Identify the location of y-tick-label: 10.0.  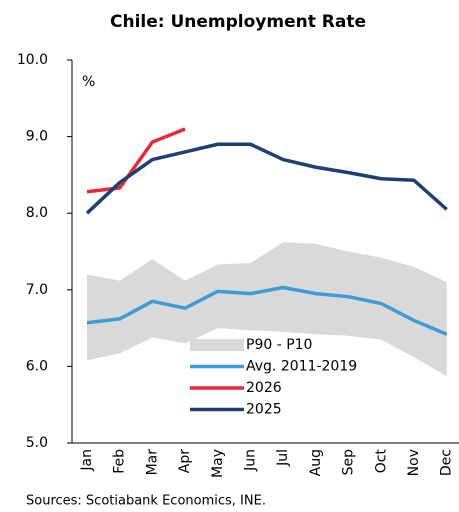
(32, 60).